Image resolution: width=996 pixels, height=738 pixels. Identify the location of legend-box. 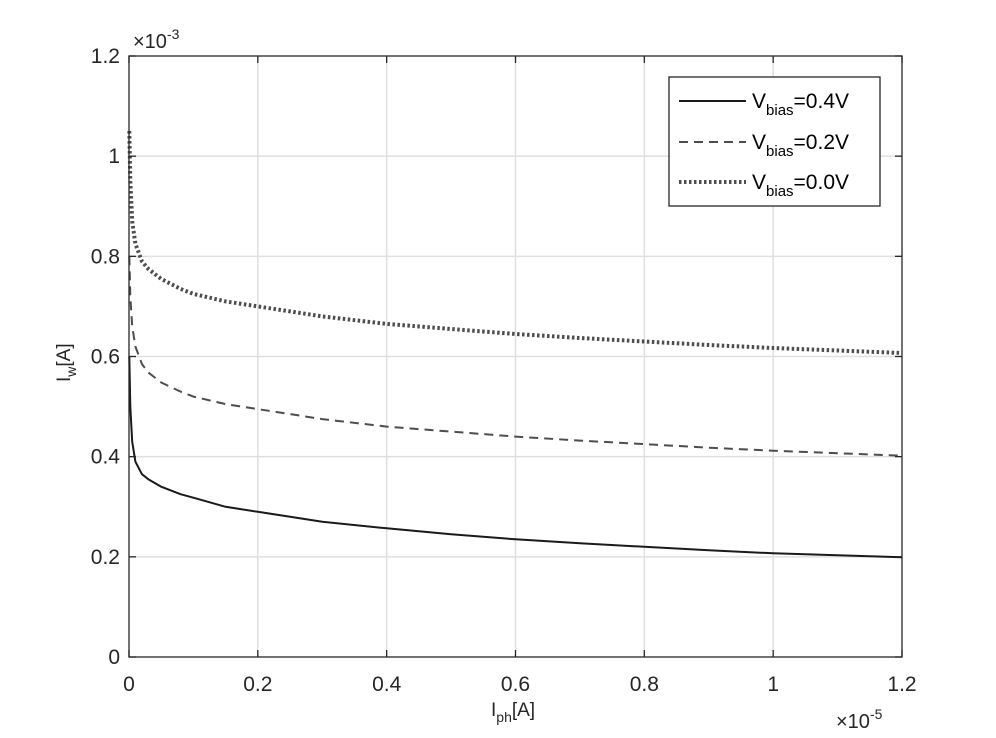
(774, 141).